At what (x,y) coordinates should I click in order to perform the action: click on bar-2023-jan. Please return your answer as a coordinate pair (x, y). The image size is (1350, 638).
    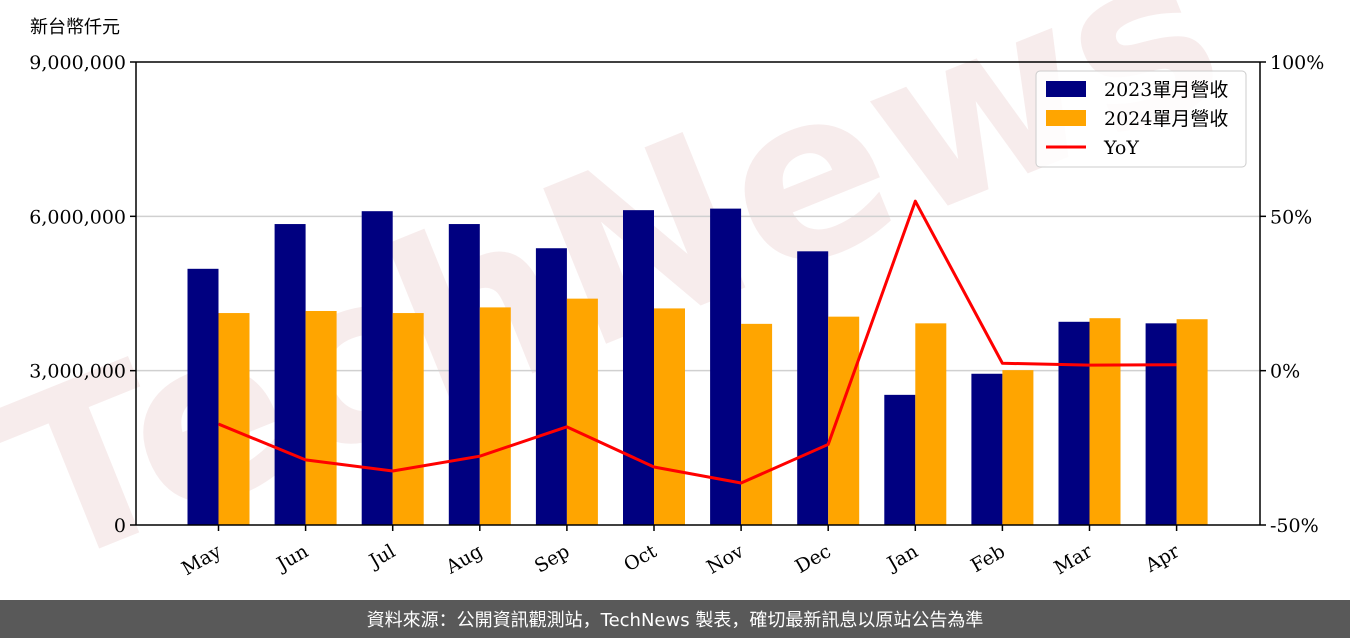
    Looking at the image, I should click on (900, 459).